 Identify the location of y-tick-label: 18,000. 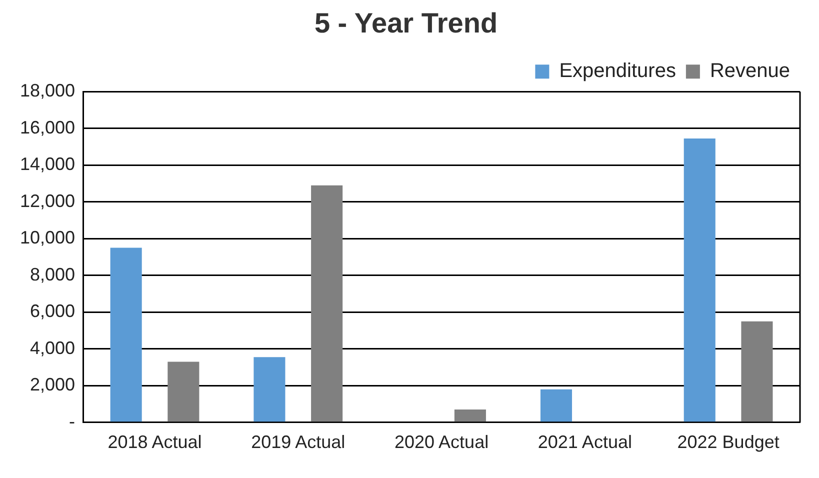
(48, 90).